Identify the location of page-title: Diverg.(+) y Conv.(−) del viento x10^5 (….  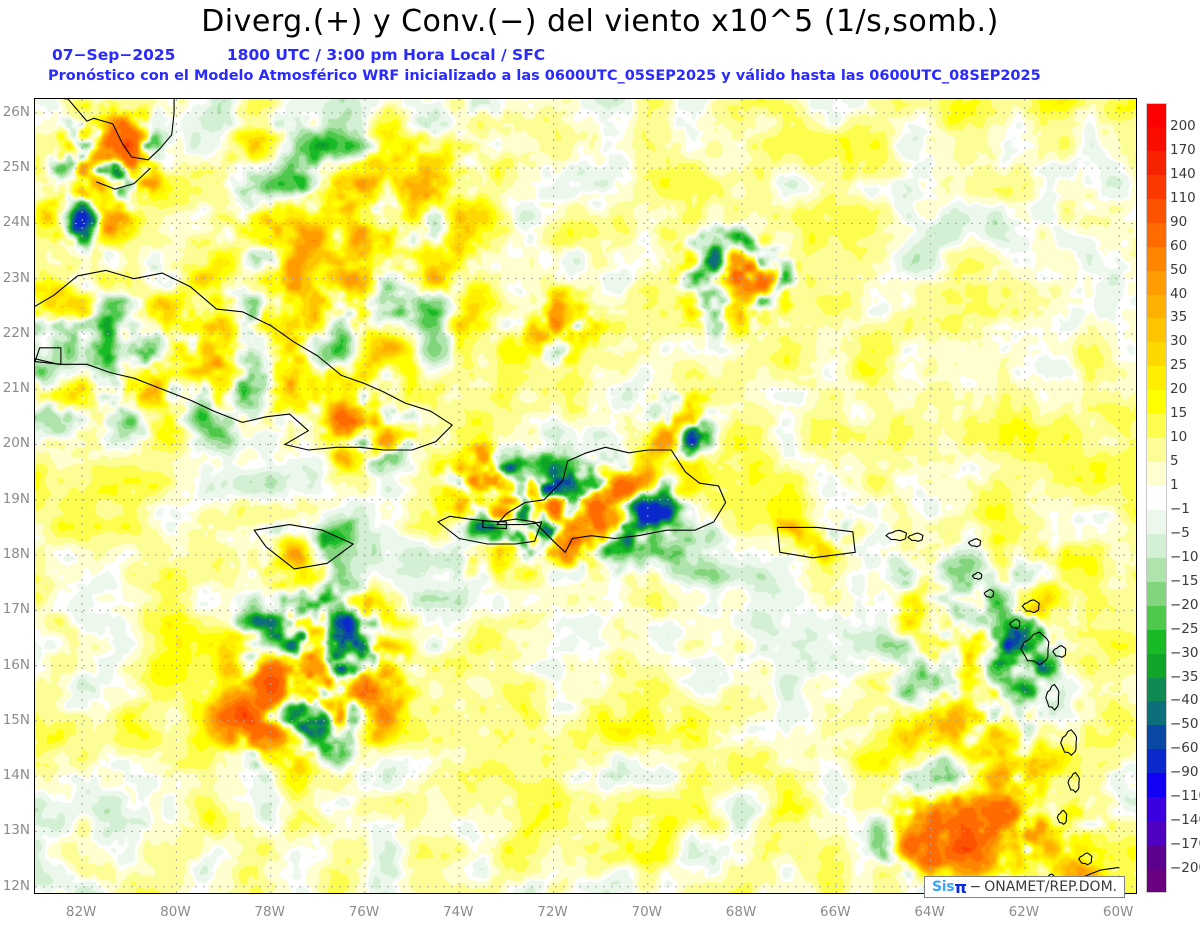
(600, 21).